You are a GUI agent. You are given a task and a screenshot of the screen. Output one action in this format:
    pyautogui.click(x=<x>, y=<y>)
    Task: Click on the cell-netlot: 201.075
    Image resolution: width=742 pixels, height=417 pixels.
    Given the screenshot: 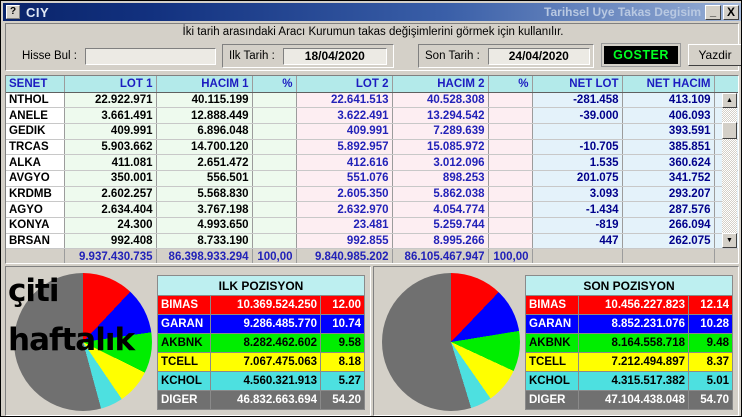 What is the action you would take?
    pyautogui.click(x=577, y=178)
    